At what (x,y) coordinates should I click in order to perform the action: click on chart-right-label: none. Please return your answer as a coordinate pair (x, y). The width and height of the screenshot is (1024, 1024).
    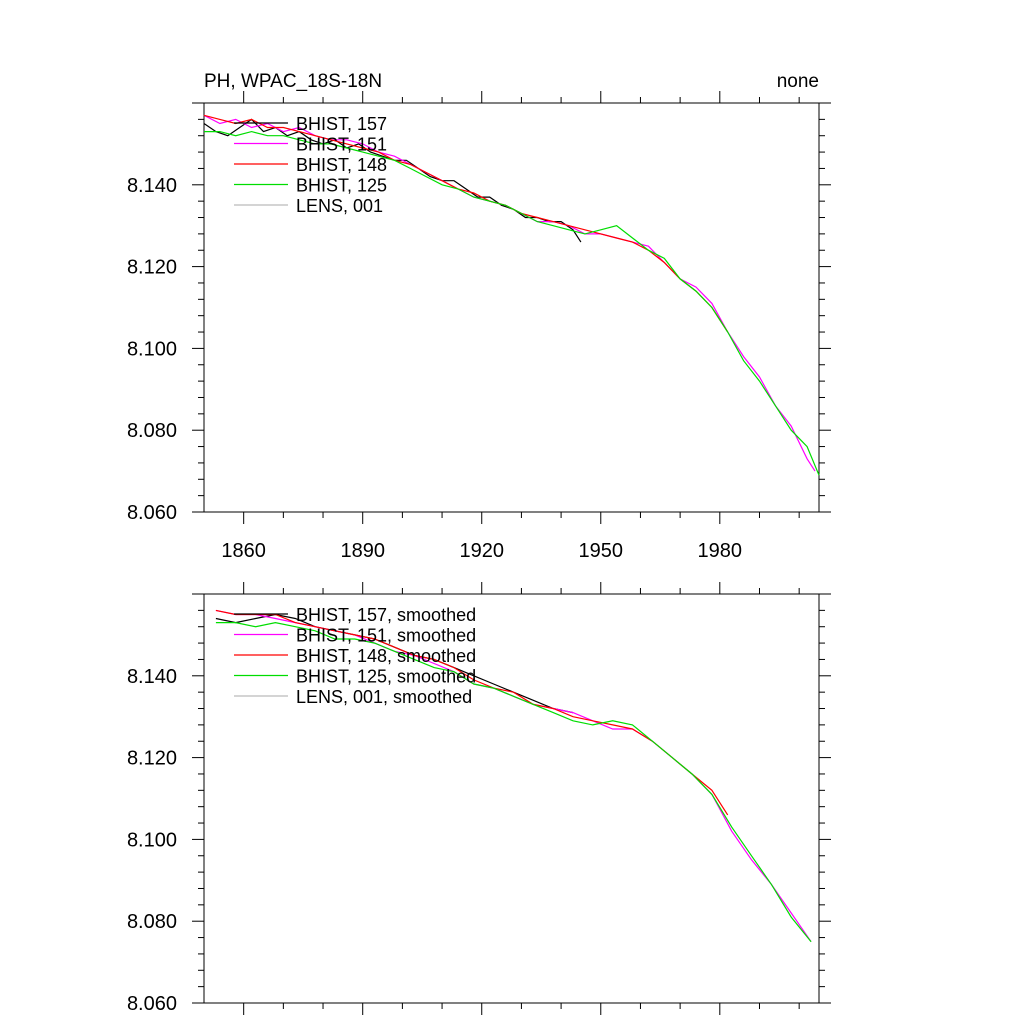
    Looking at the image, I should click on (798, 81).